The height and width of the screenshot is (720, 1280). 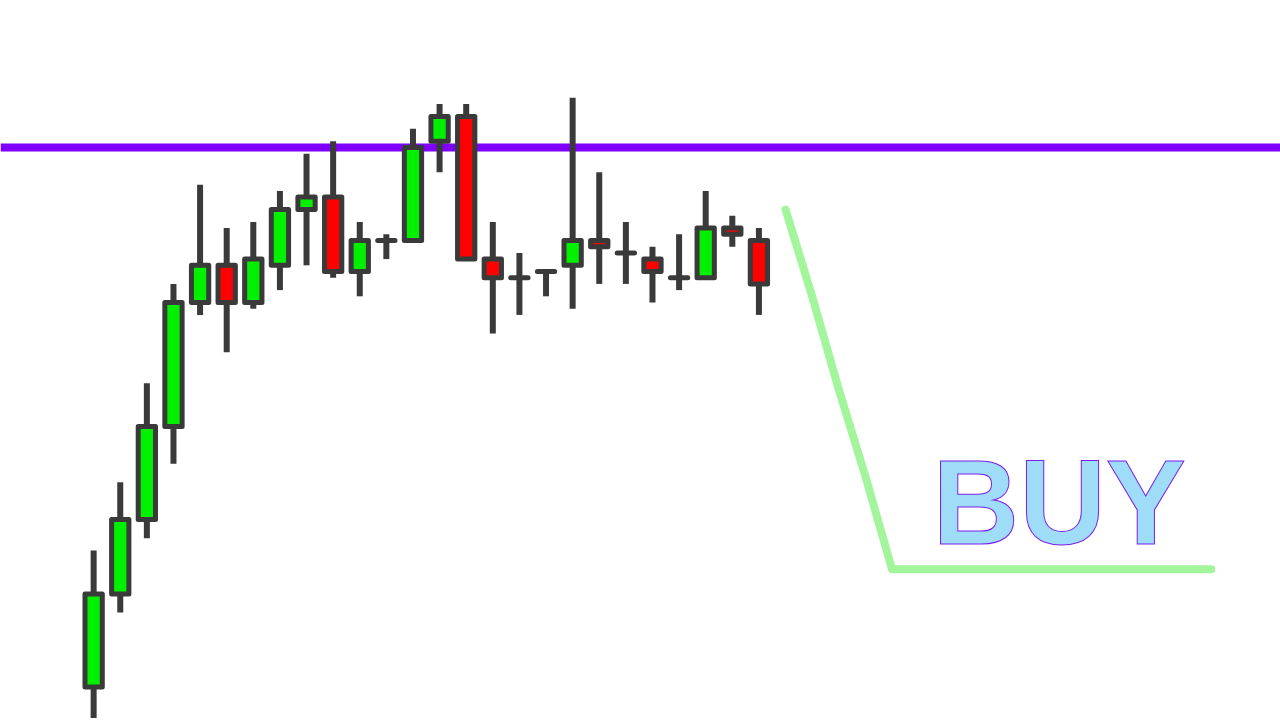 I want to click on annotation: BUY, so click(x=1059, y=501).